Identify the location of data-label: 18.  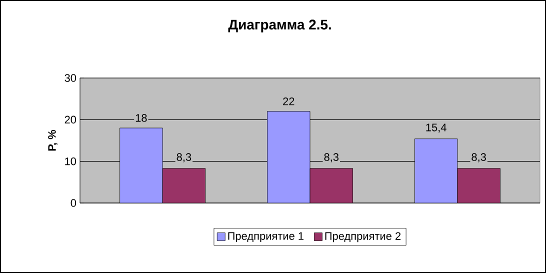
(141, 118).